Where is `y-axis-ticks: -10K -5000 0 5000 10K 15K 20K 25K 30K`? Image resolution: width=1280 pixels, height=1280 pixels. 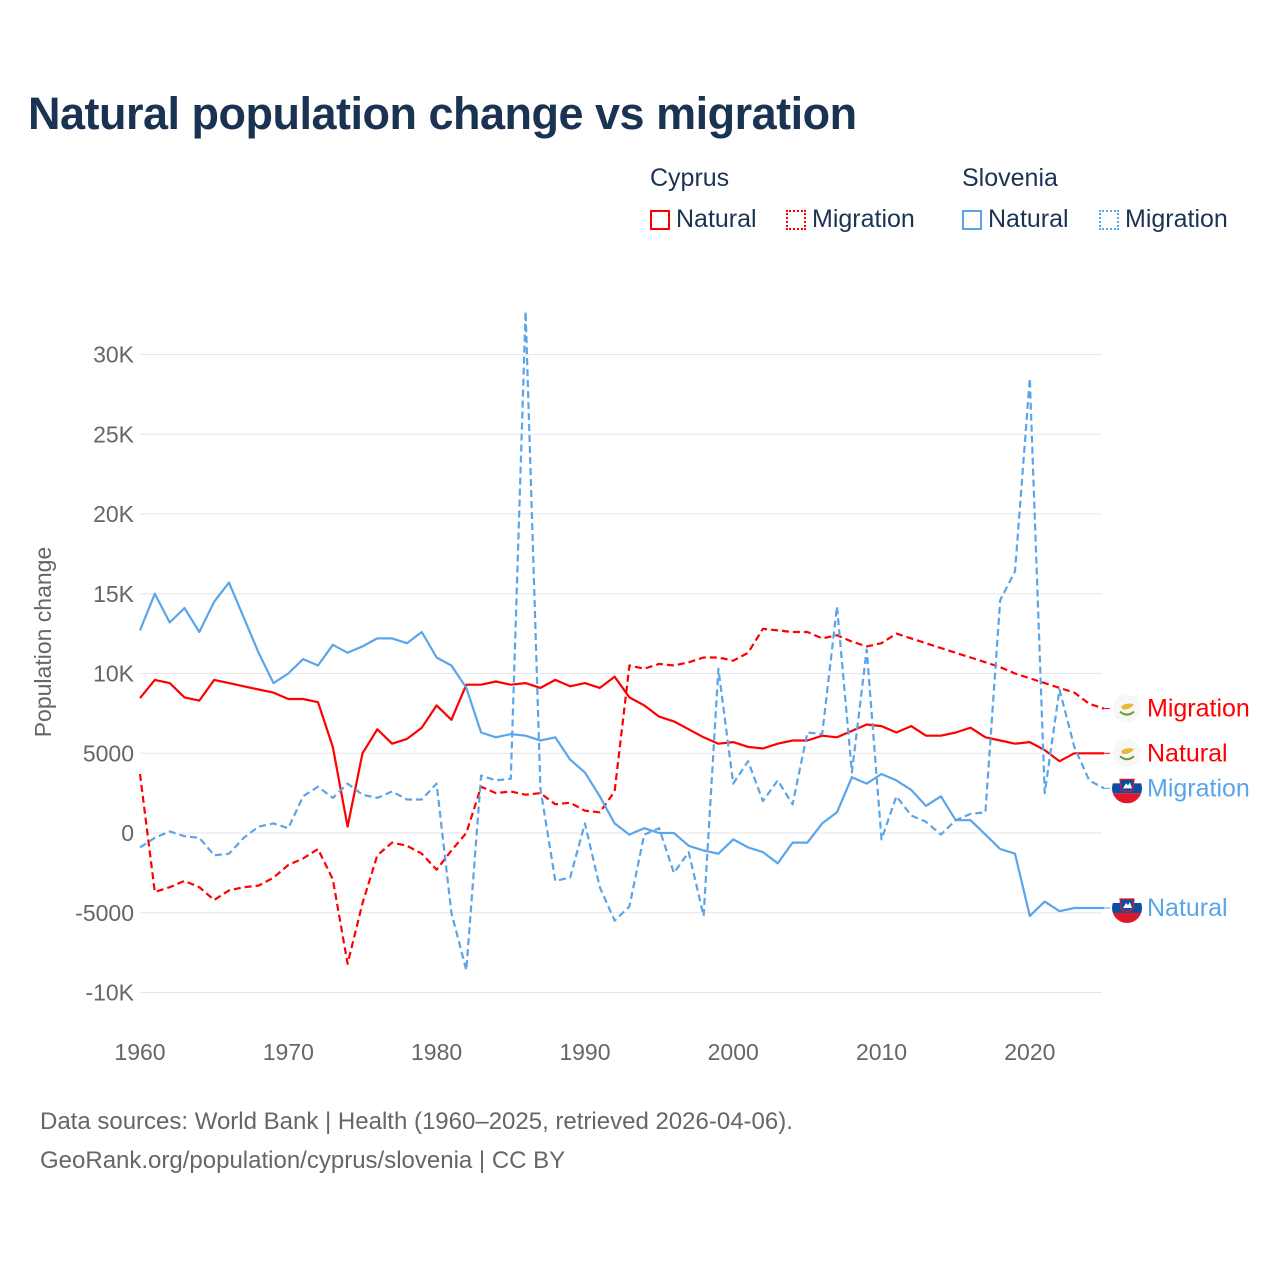 y-axis-ticks: -10K -5000 0 5000 10K 15K 20K 25K 30K is located at coordinates (104, 674).